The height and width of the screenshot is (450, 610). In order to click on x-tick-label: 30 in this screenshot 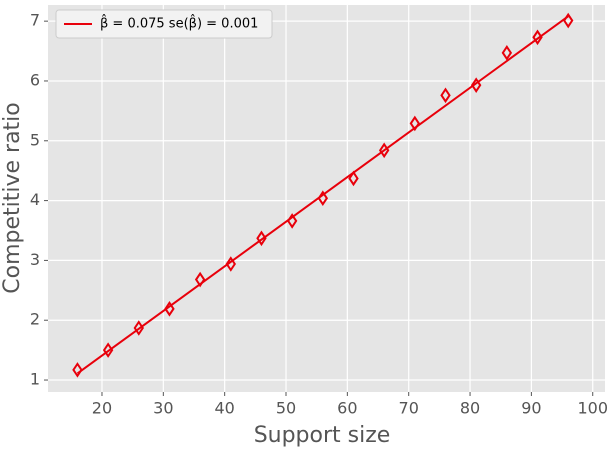, I will do `click(163, 408)`.